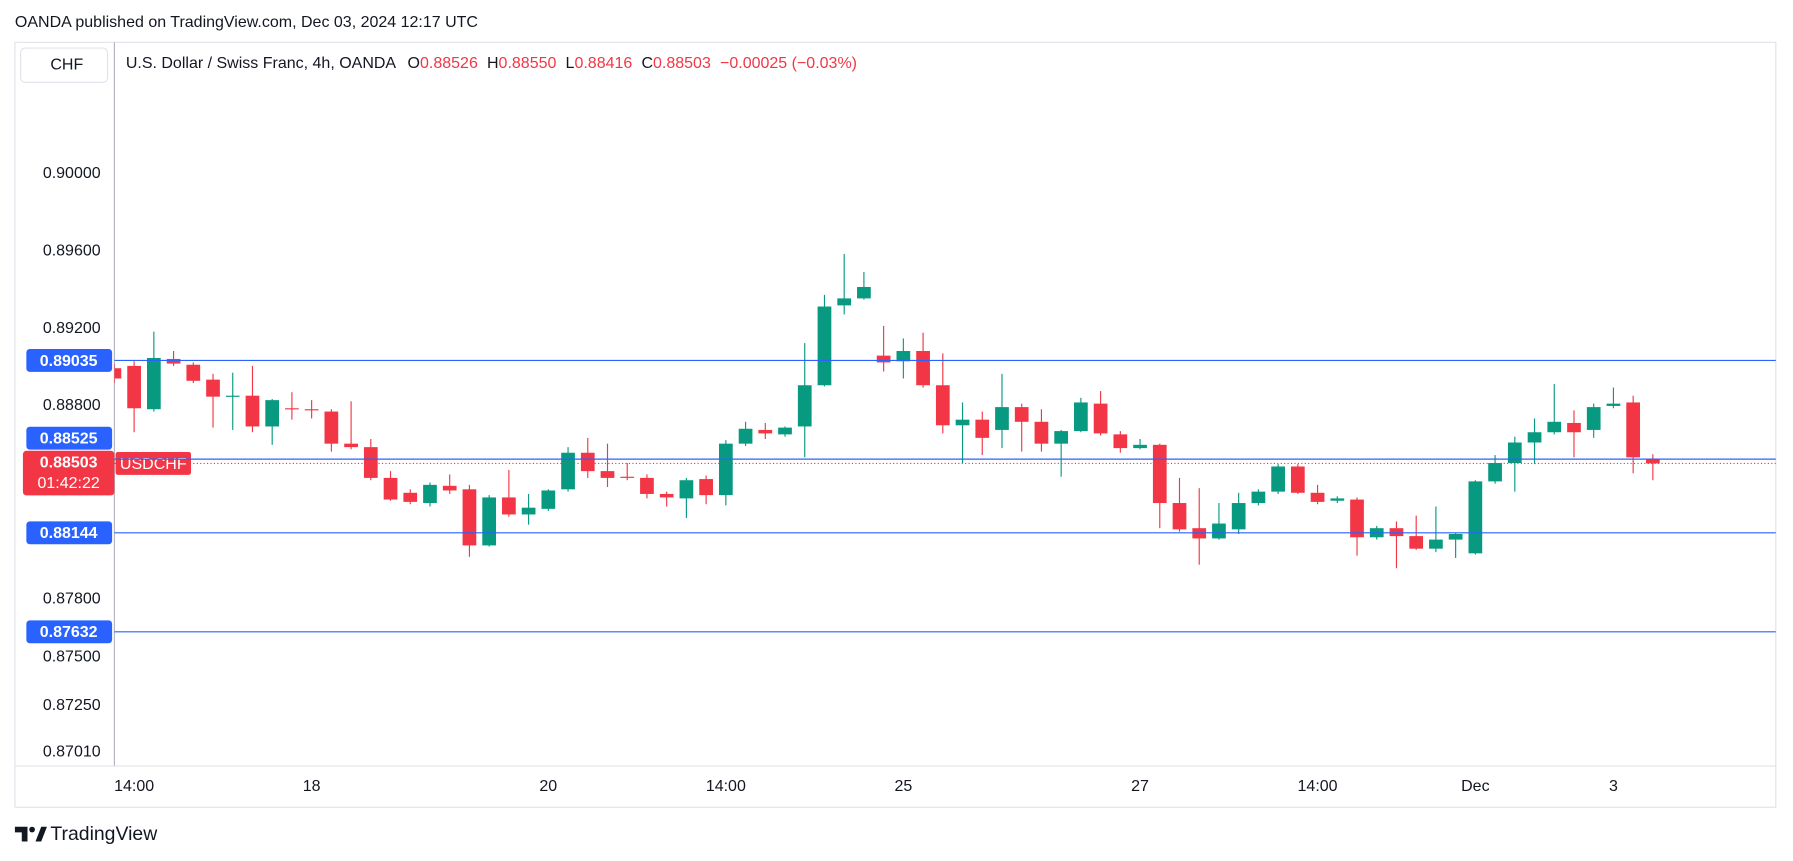  What do you see at coordinates (72, 405) in the screenshot?
I see `y-tick-label: 0.88800` at bounding box center [72, 405].